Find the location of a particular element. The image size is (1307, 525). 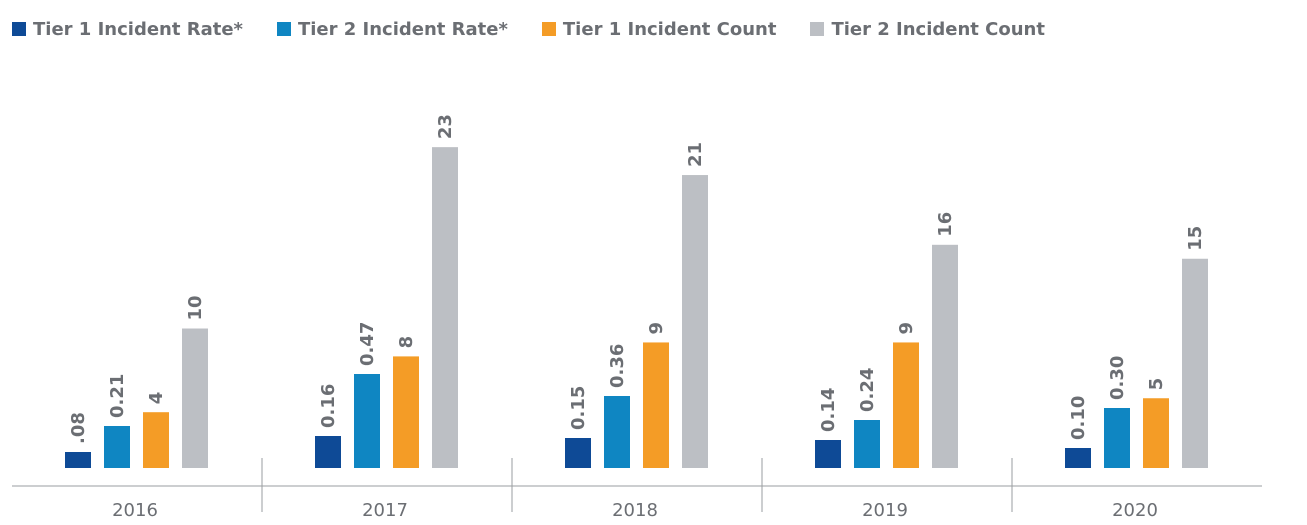

value-label-tier1-rate-2019: 0.14 is located at coordinates (828, 410).